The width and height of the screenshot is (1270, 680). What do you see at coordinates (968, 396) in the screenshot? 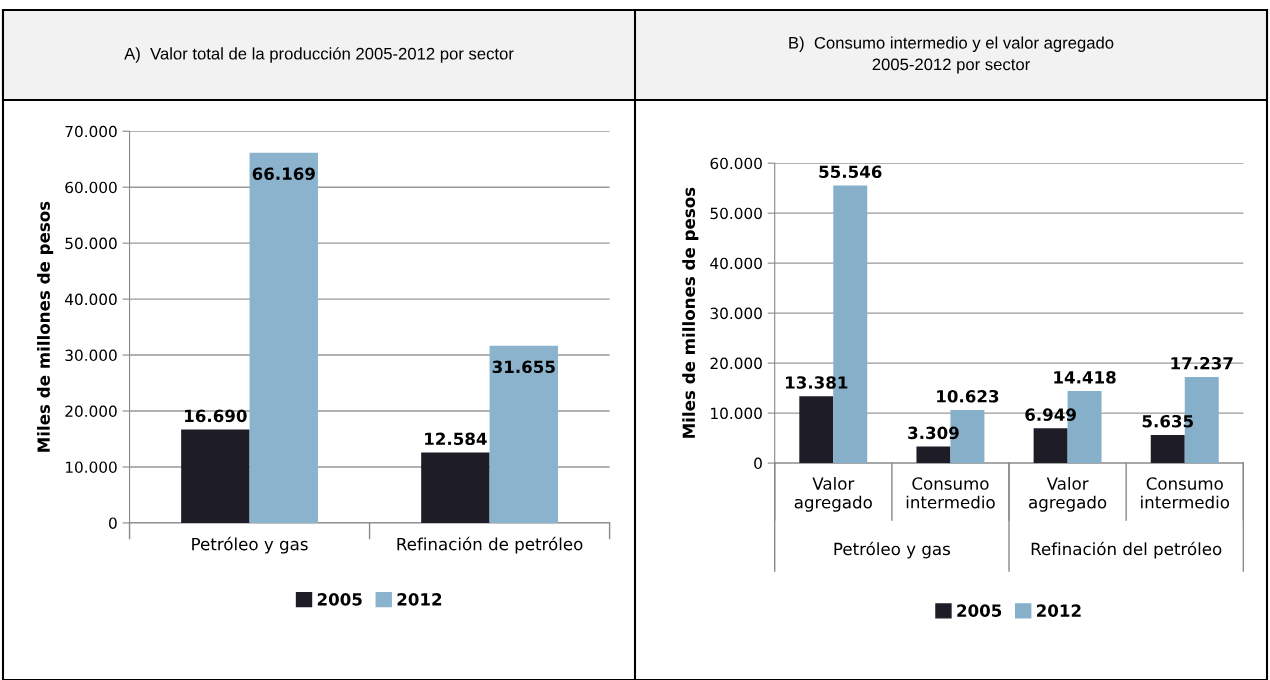
I see `data-label: 10.623` at bounding box center [968, 396].